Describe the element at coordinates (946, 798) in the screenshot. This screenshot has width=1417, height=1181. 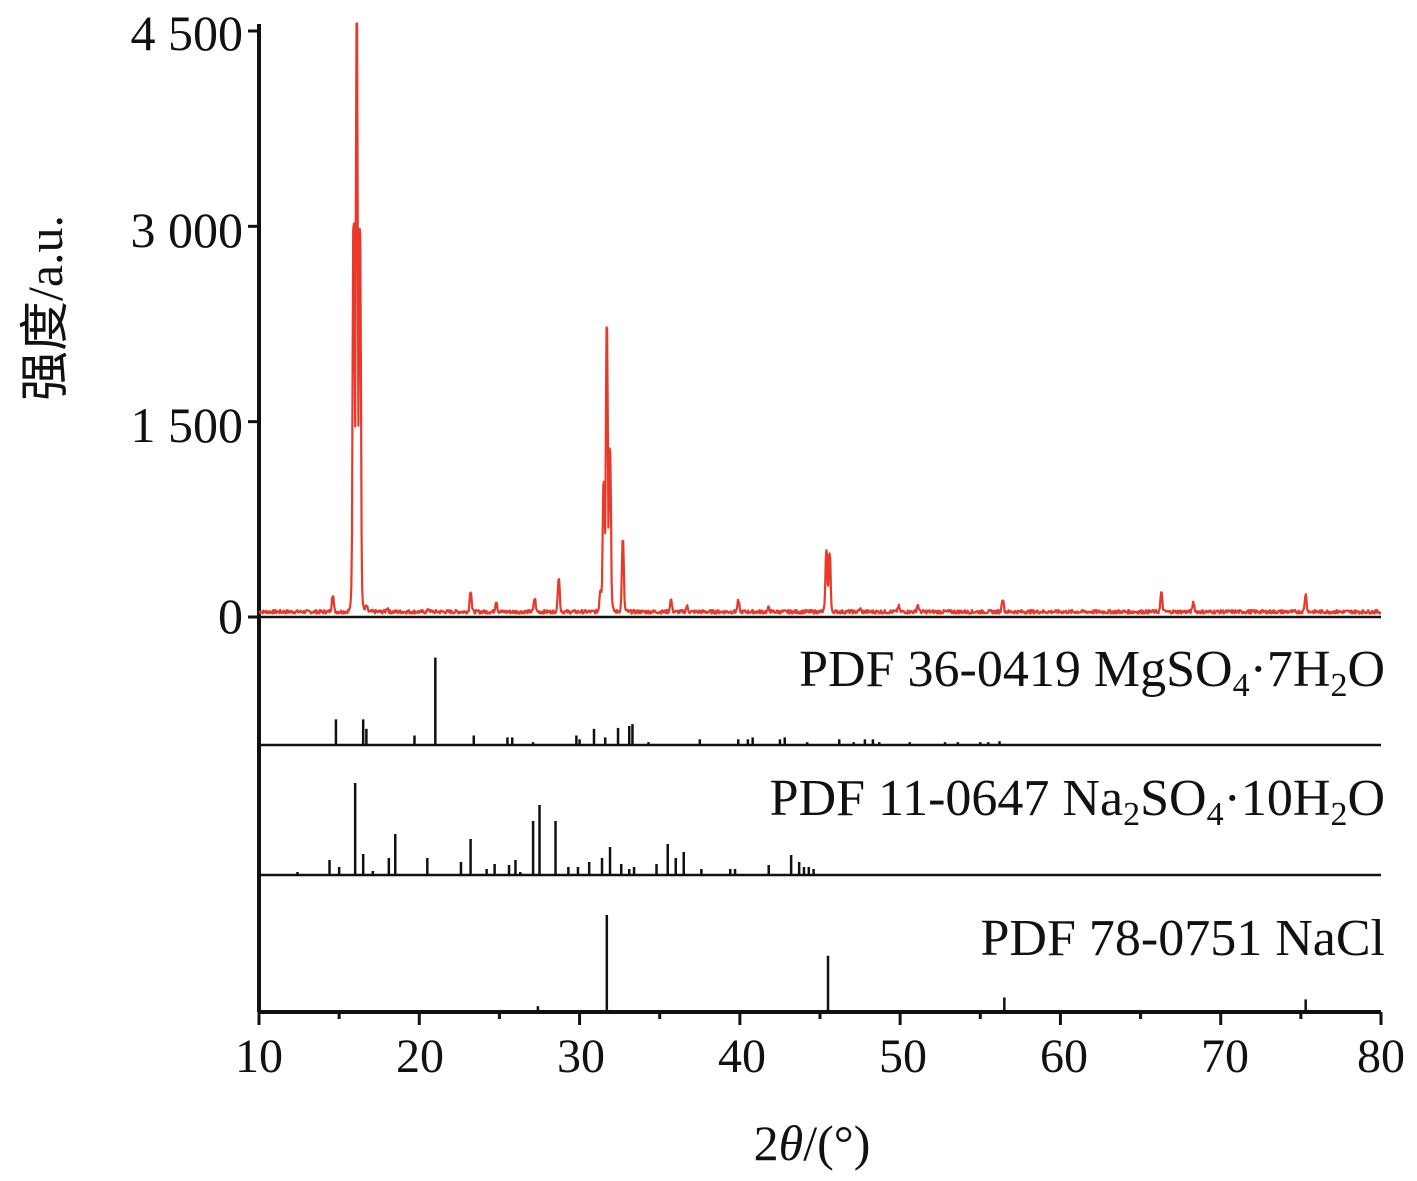
I see `ref-label-text: PDF 11-0647 Na` at that location.